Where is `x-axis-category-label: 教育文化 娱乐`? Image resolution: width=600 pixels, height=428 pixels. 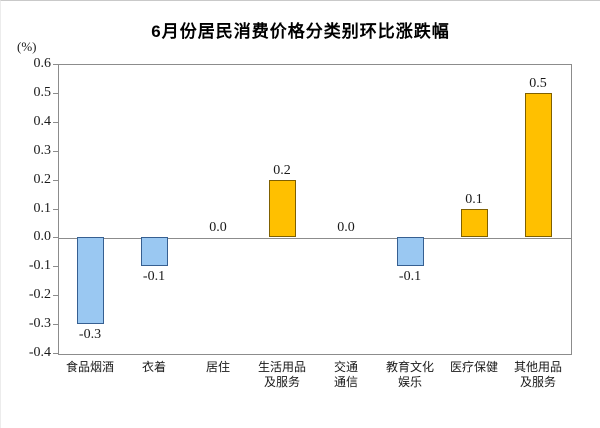
x-axis-category-label: 教育文化 娱乐 is located at coordinates (410, 375).